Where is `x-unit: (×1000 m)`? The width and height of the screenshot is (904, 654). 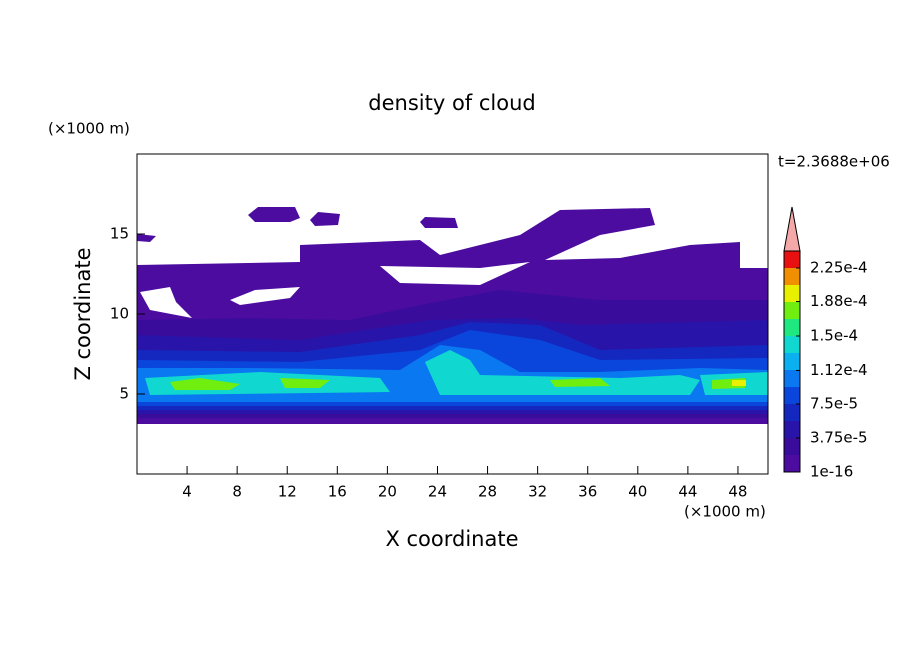 x-unit: (×1000 m) is located at coordinates (725, 512).